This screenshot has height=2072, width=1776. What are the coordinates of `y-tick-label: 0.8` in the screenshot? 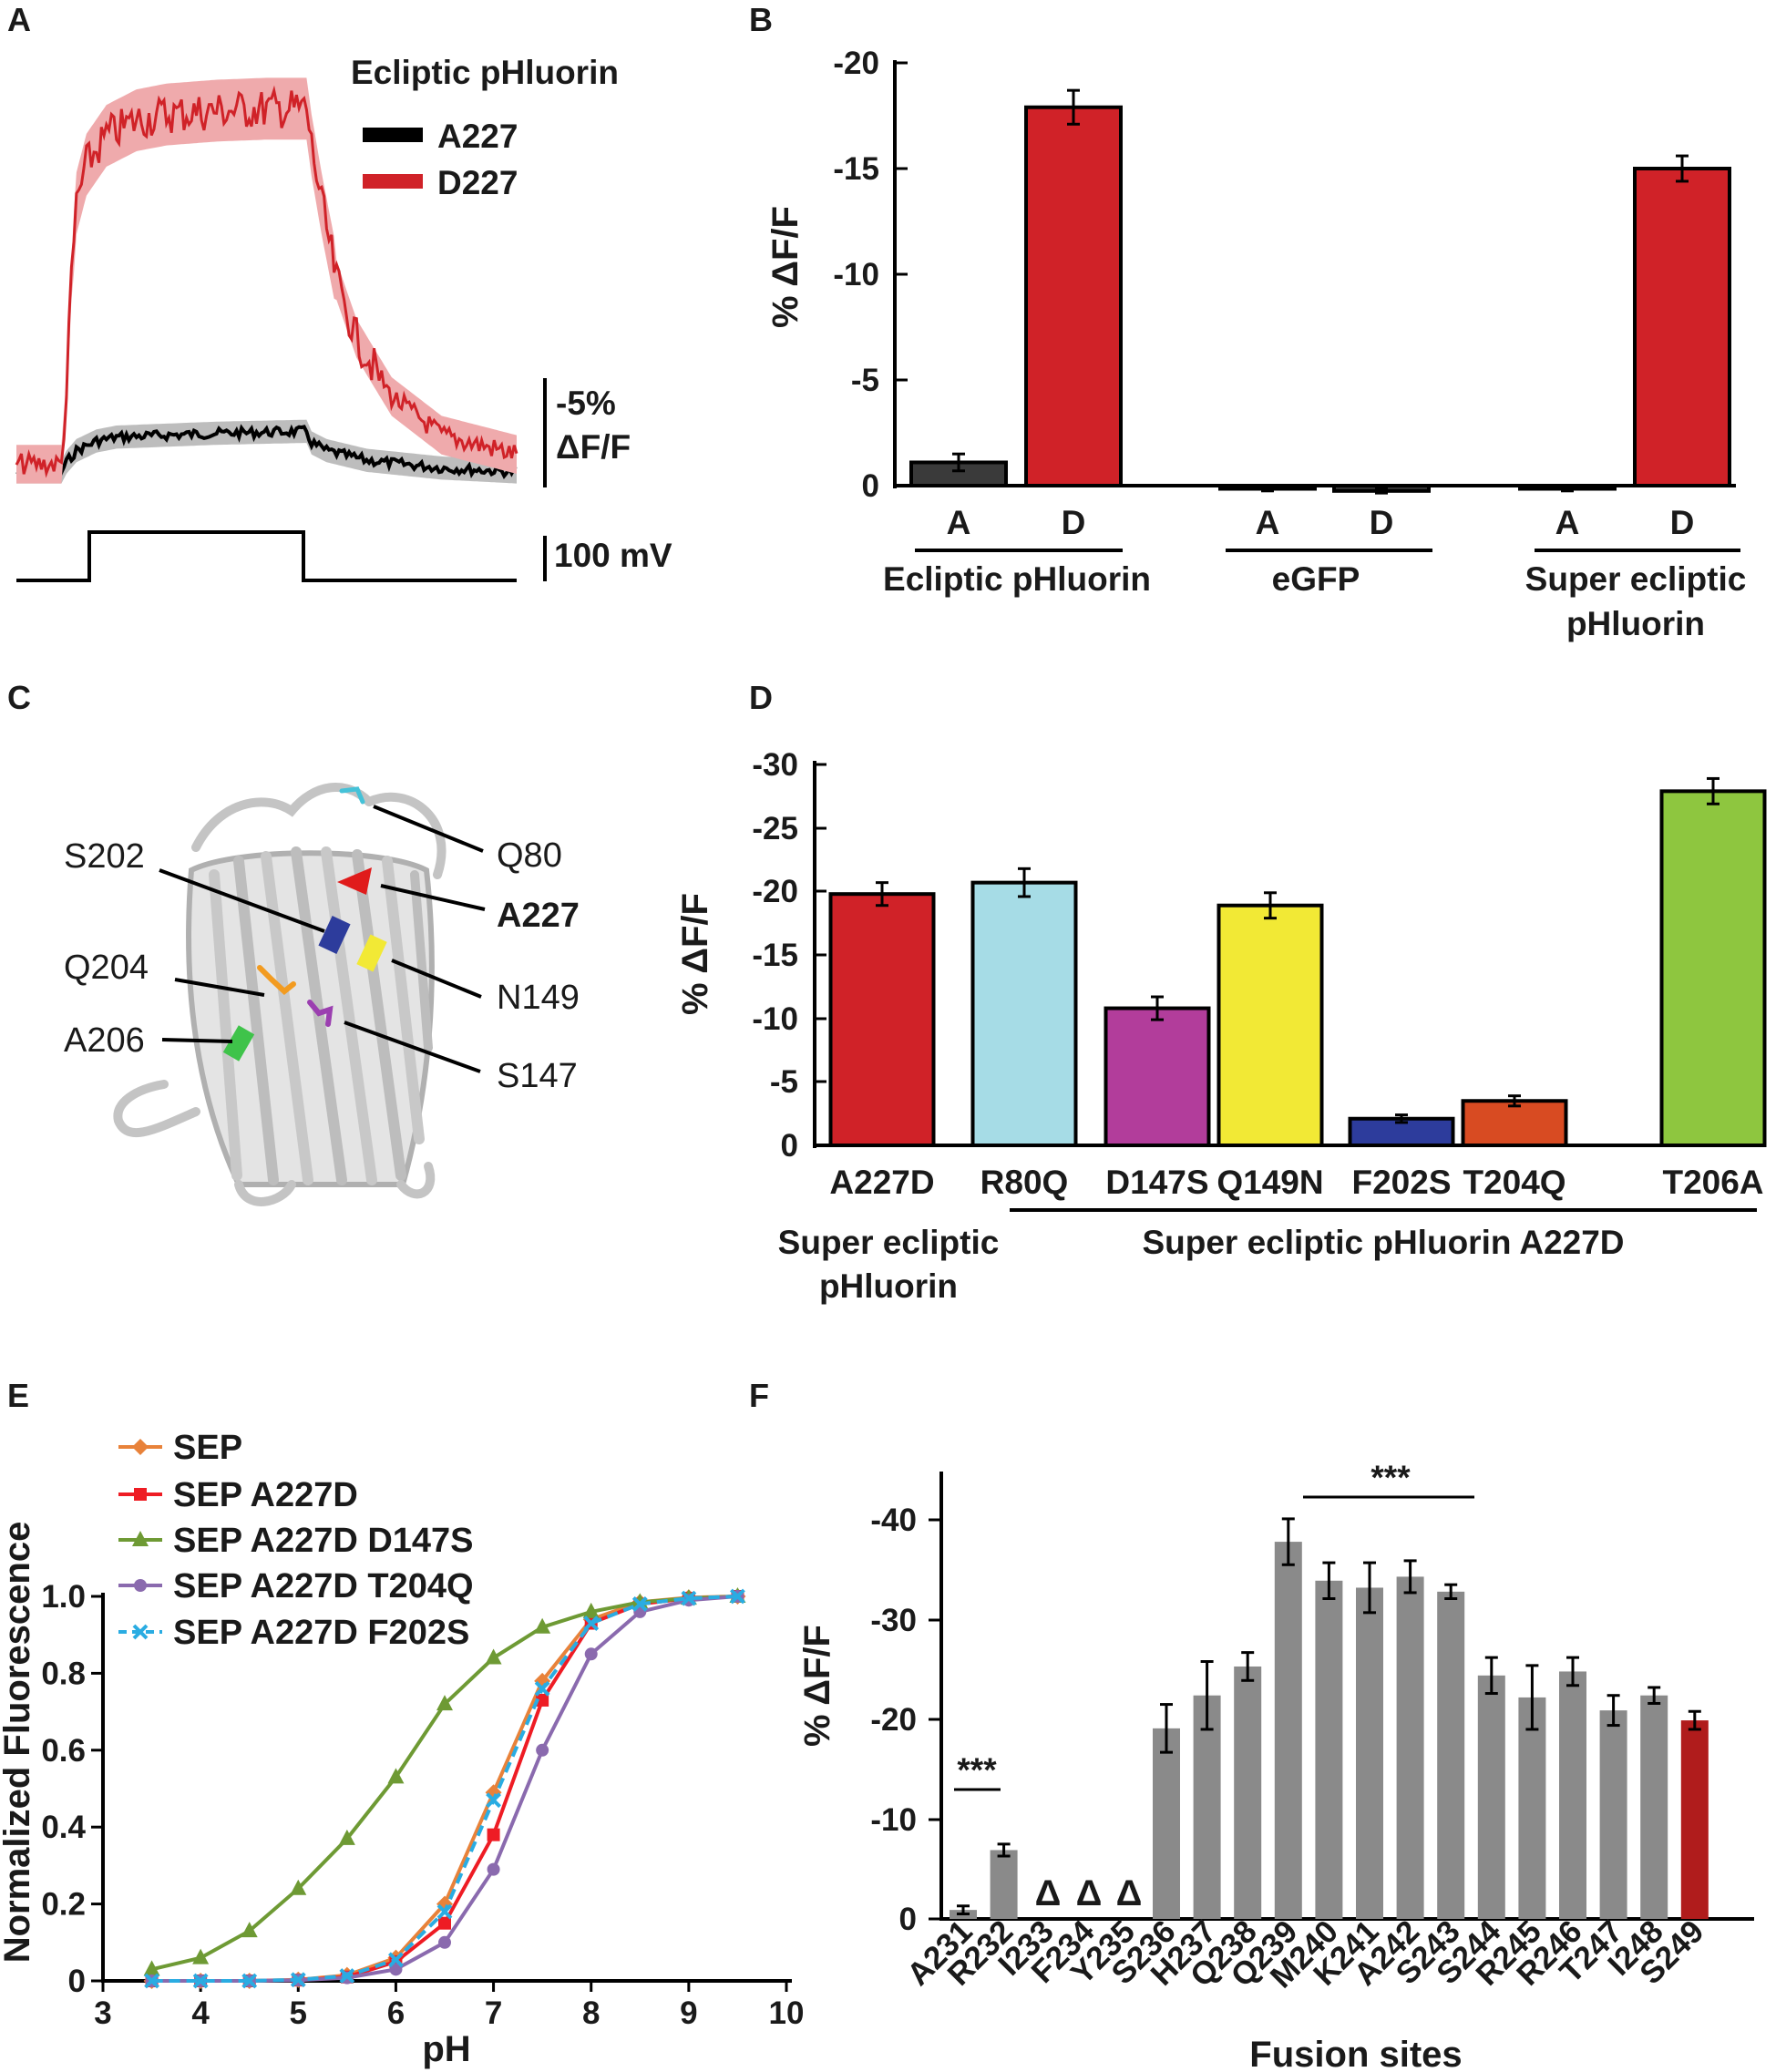 It's located at (64, 1673).